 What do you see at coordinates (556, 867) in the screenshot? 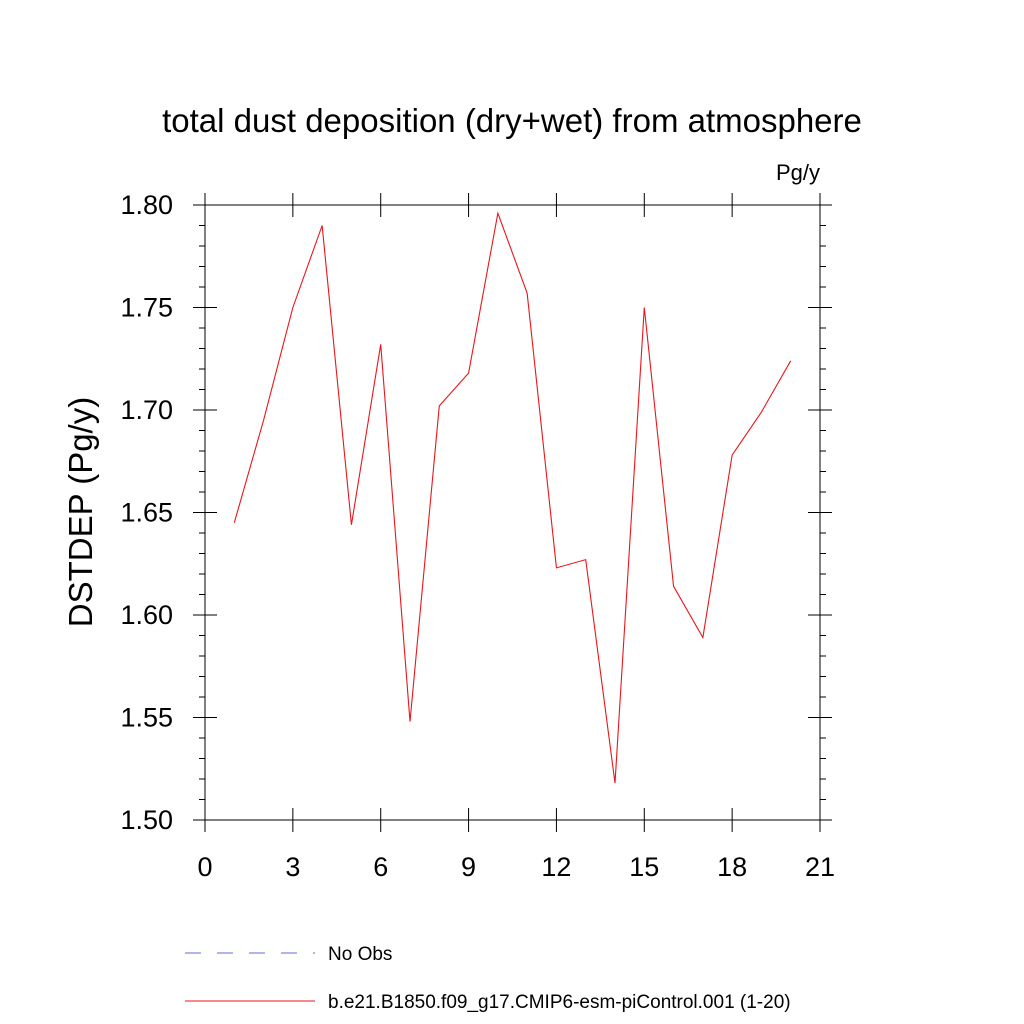
I see `x-tick-label: 12` at bounding box center [556, 867].